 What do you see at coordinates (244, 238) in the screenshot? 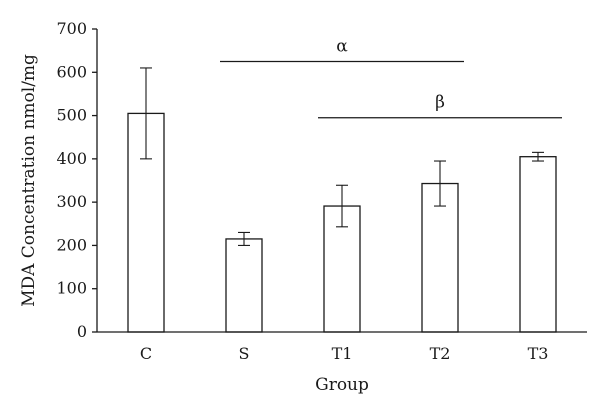
I see `error-bar-S` at bounding box center [244, 238].